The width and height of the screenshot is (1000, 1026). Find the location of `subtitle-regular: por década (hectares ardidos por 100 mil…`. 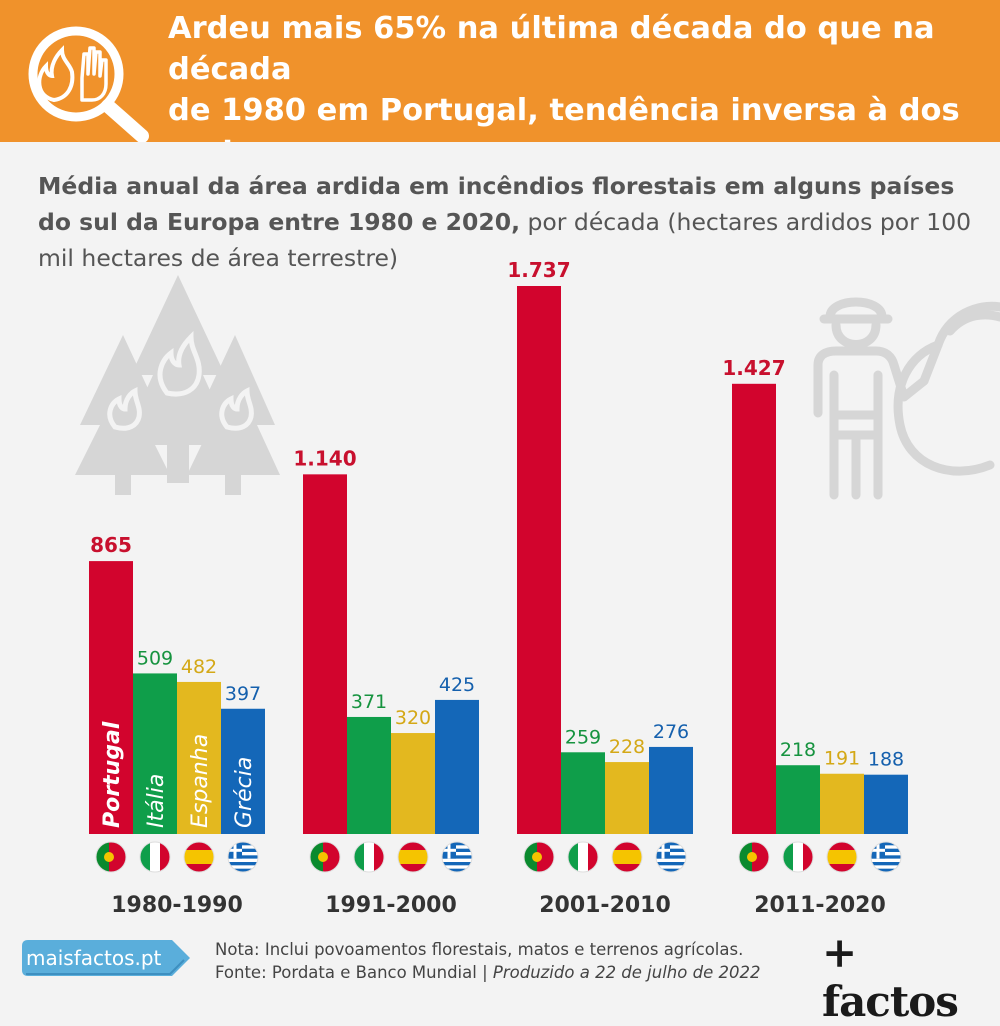

subtitle-regular: por década (hectares ardidos por 100 mil… is located at coordinates (505, 240).